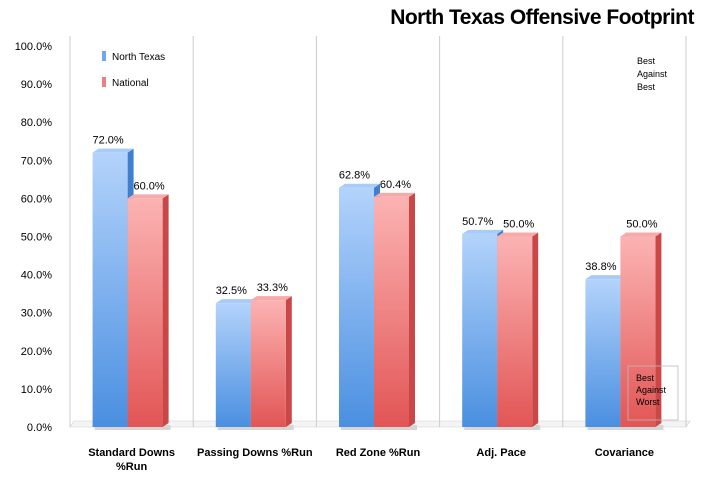 The width and height of the screenshot is (702, 482). Describe the element at coordinates (36, 123) in the screenshot. I see `y-tick-label: 80.0%` at that location.